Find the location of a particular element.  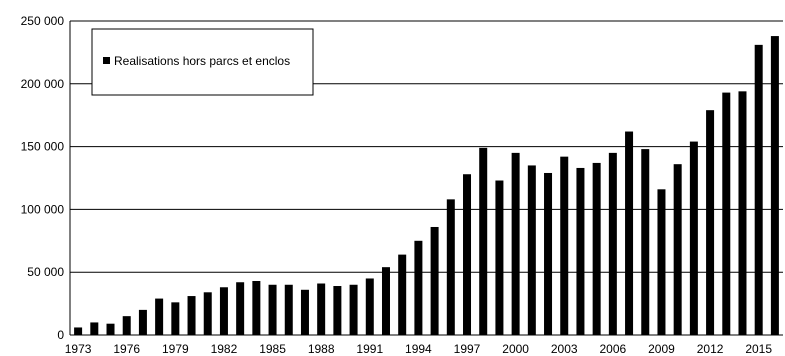

x-tick-label: 1979 is located at coordinates (175, 349).